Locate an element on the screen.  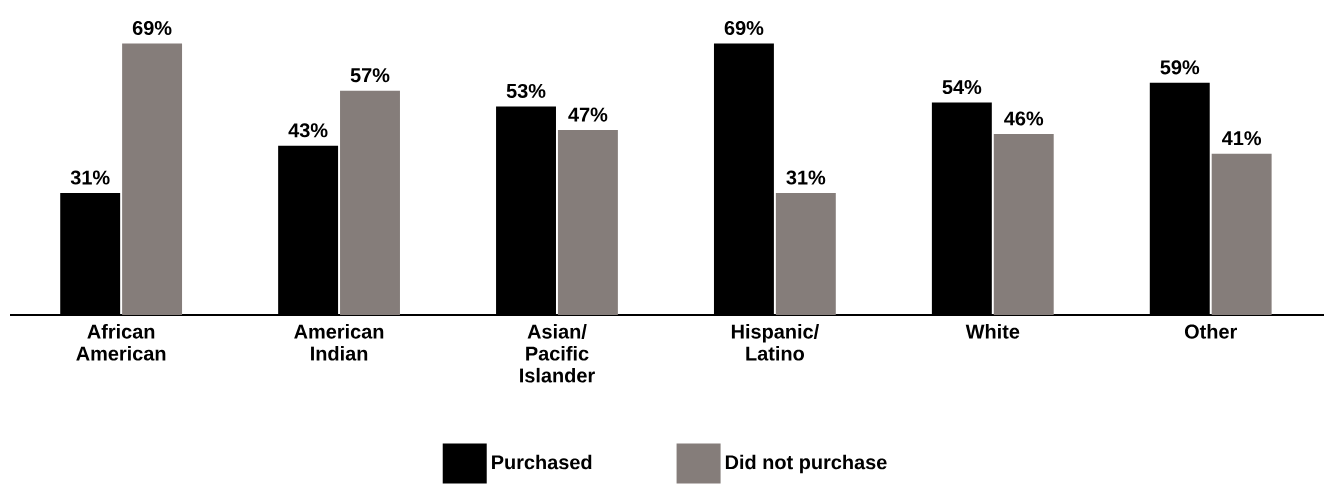
data-label: 59% is located at coordinates (1180, 67).